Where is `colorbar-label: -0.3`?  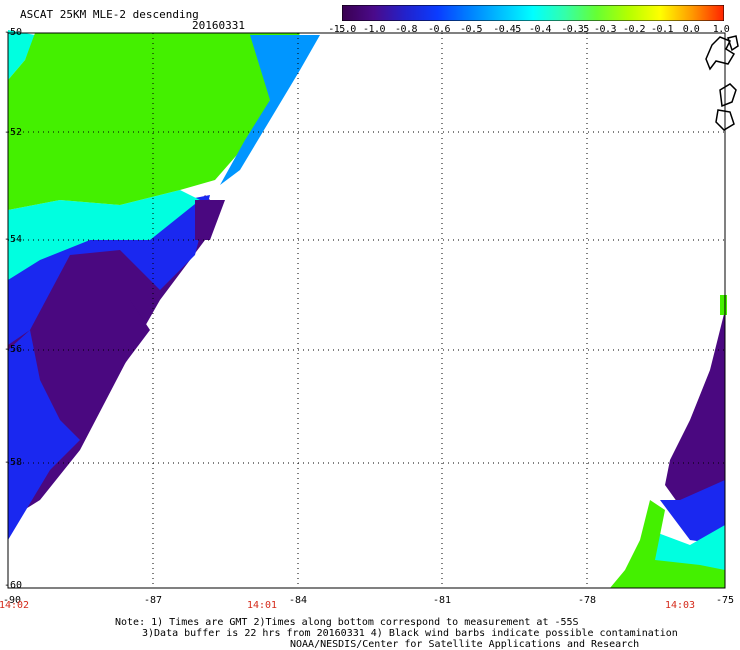 colorbar-label: -0.3 is located at coordinates (605, 29).